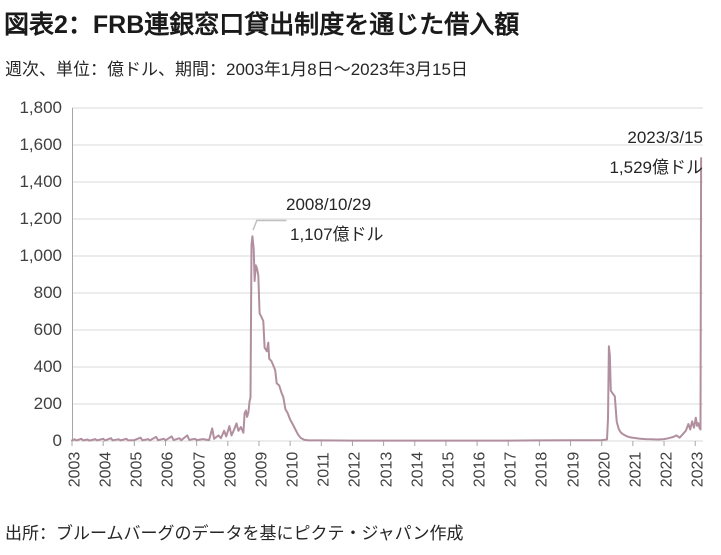 This screenshot has height=555, width=721. What do you see at coordinates (47, 329) in the screenshot?
I see `y-axis-label: 600` at bounding box center [47, 329].